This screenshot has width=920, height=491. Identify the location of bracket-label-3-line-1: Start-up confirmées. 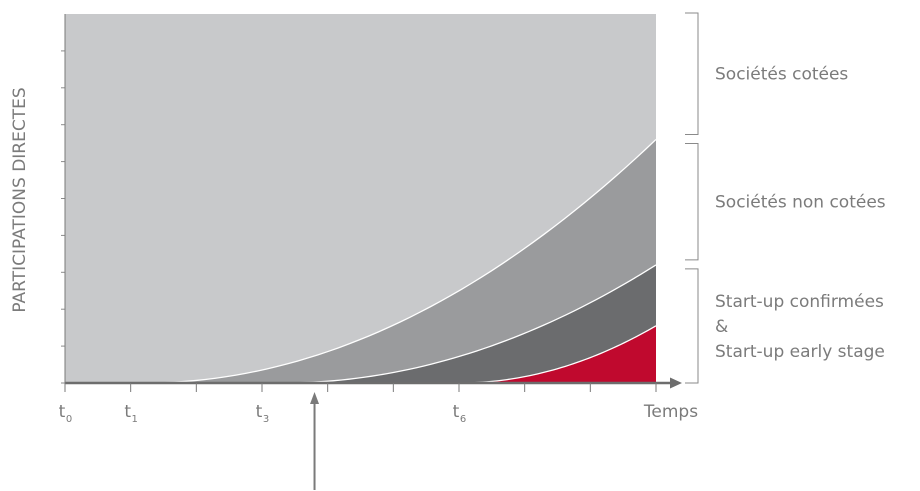
(799, 302).